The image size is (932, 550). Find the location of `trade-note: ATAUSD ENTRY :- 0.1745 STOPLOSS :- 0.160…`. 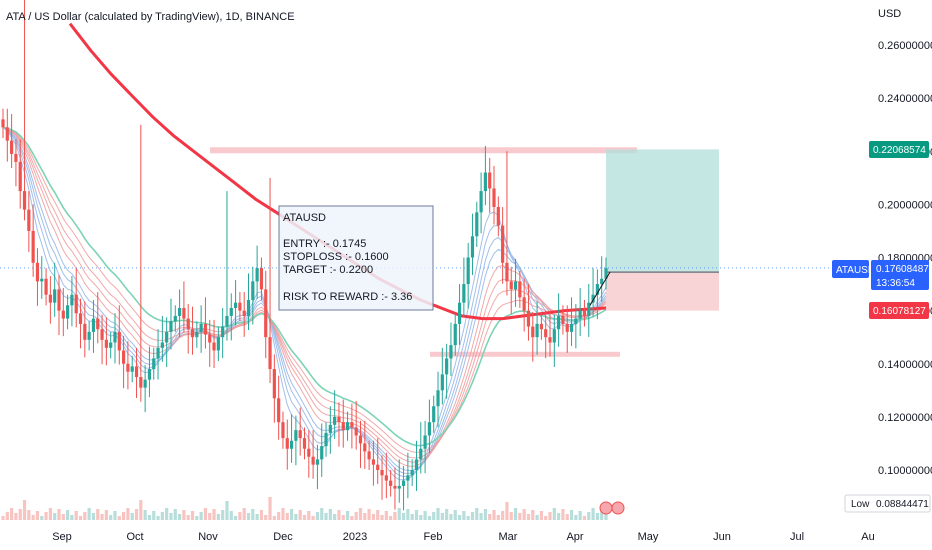

trade-note: ATAUSD ENTRY :- 0.1745 STOPLOSS :- 0.160… is located at coordinates (356, 258).